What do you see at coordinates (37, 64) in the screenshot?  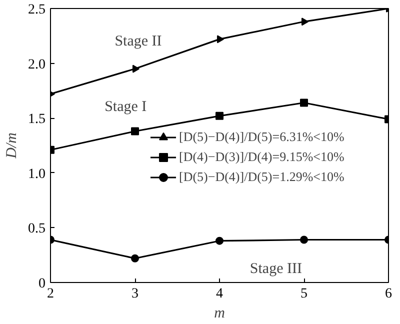 I see `y-tick-label: 2.0` at bounding box center [37, 64].